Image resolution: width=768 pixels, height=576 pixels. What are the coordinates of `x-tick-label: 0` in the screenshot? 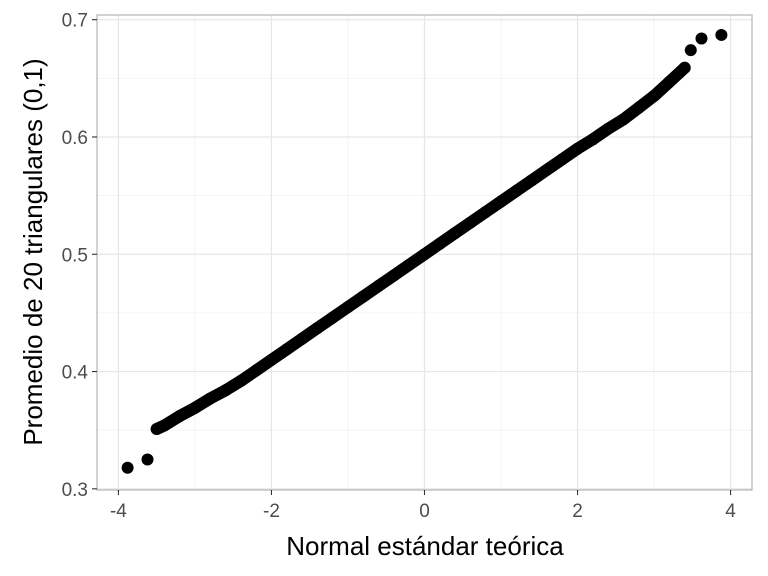 It's located at (424, 511).